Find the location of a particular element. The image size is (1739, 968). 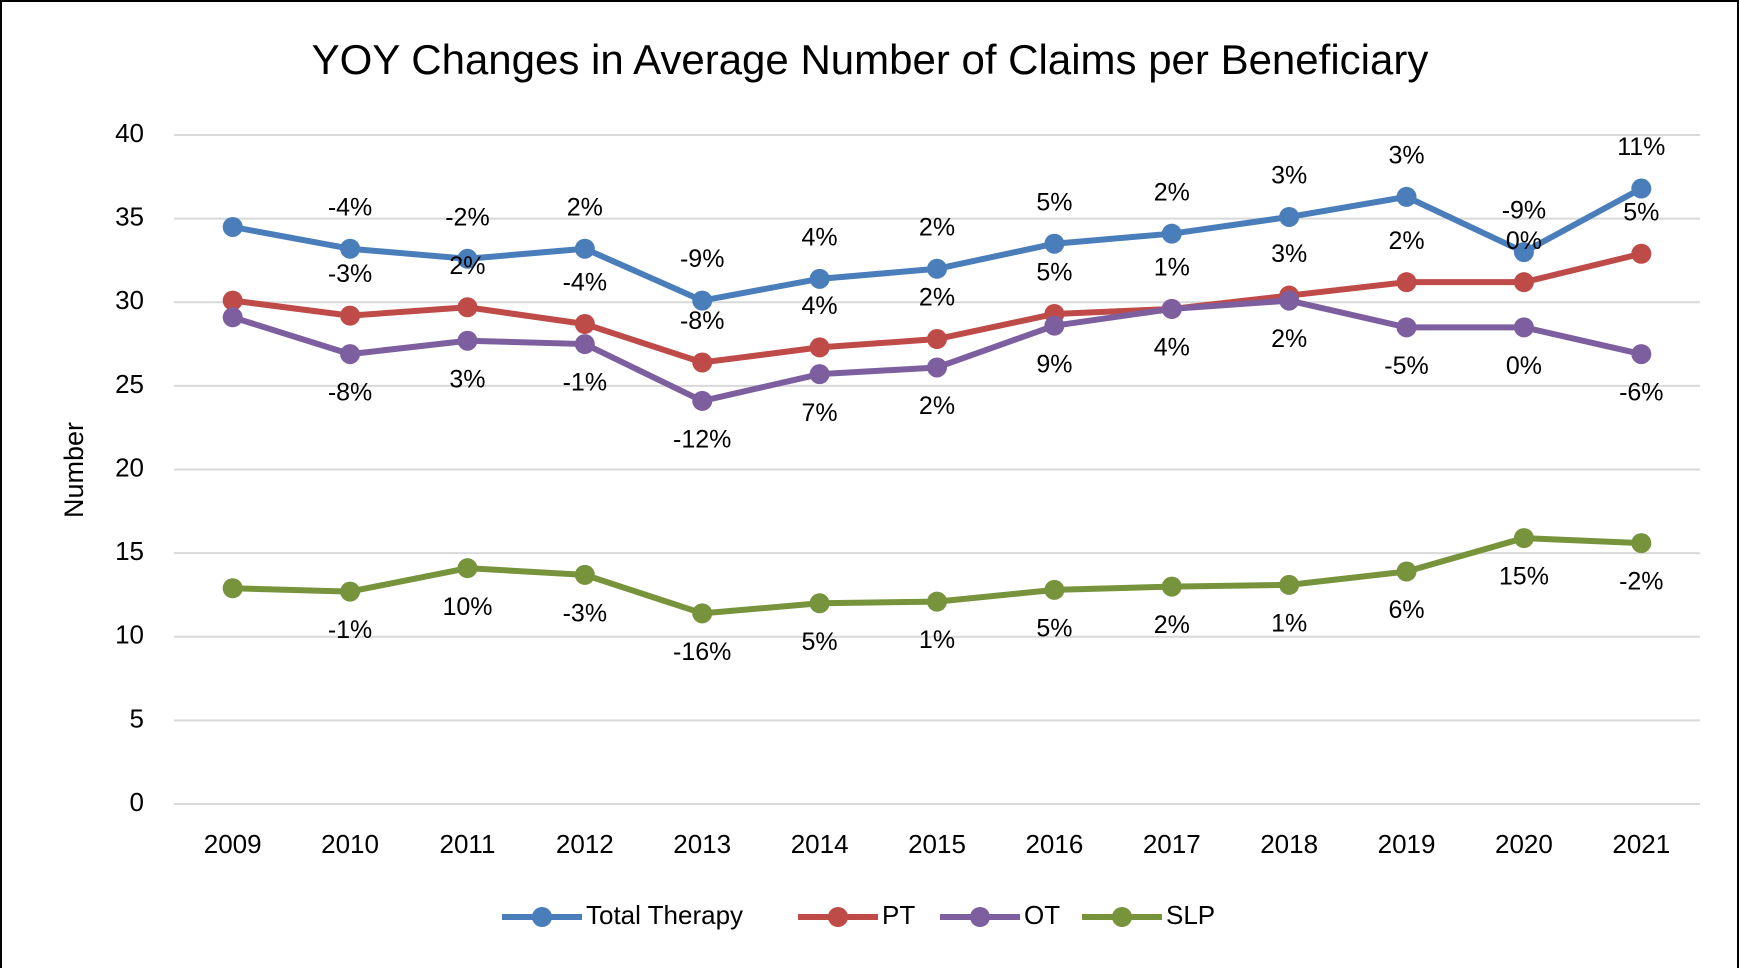

data-label: -5% is located at coordinates (1406, 366).